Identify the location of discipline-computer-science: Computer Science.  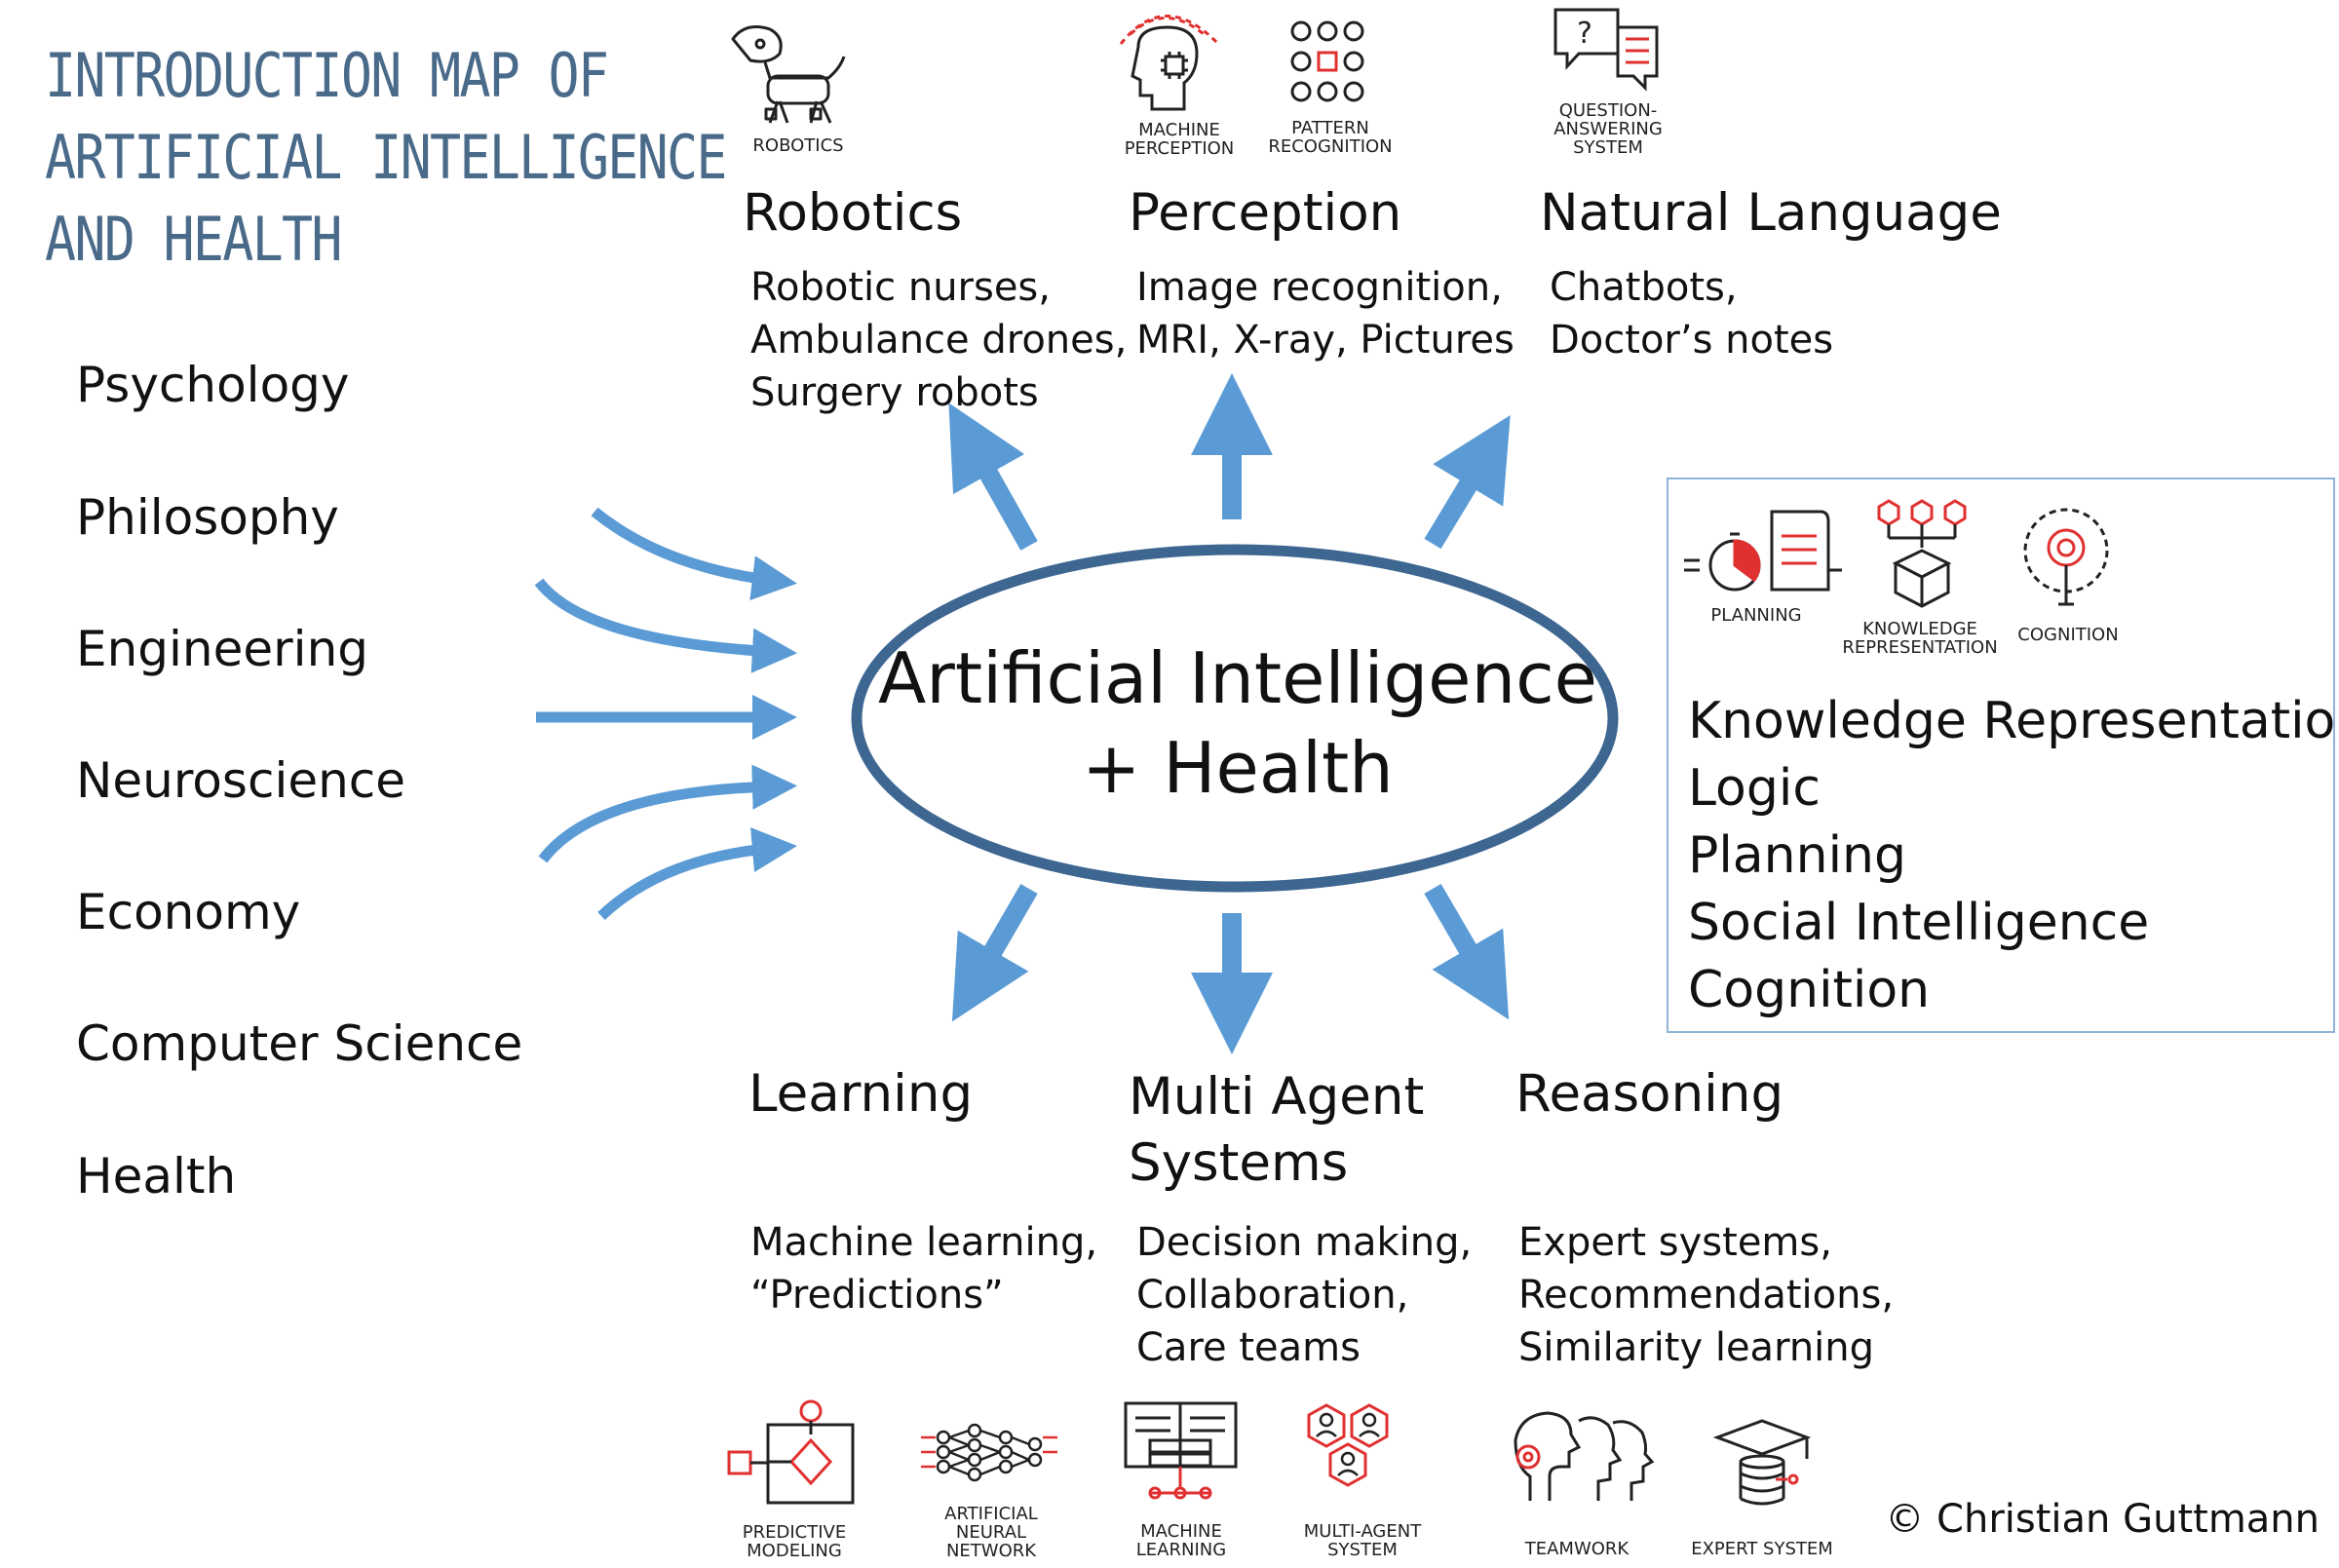
(299, 1043).